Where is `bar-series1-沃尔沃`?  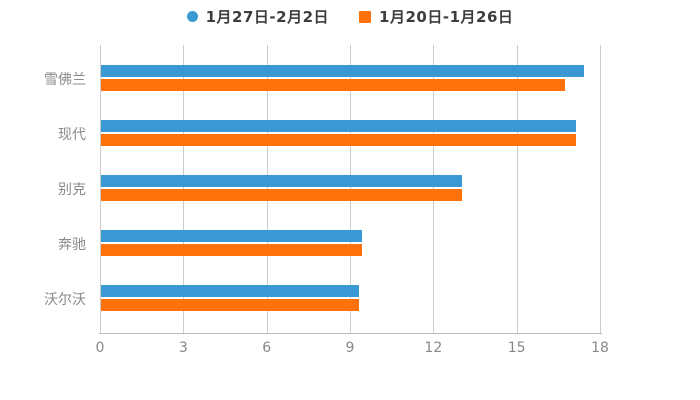
bar-series1-沃尔沃 is located at coordinates (230, 291).